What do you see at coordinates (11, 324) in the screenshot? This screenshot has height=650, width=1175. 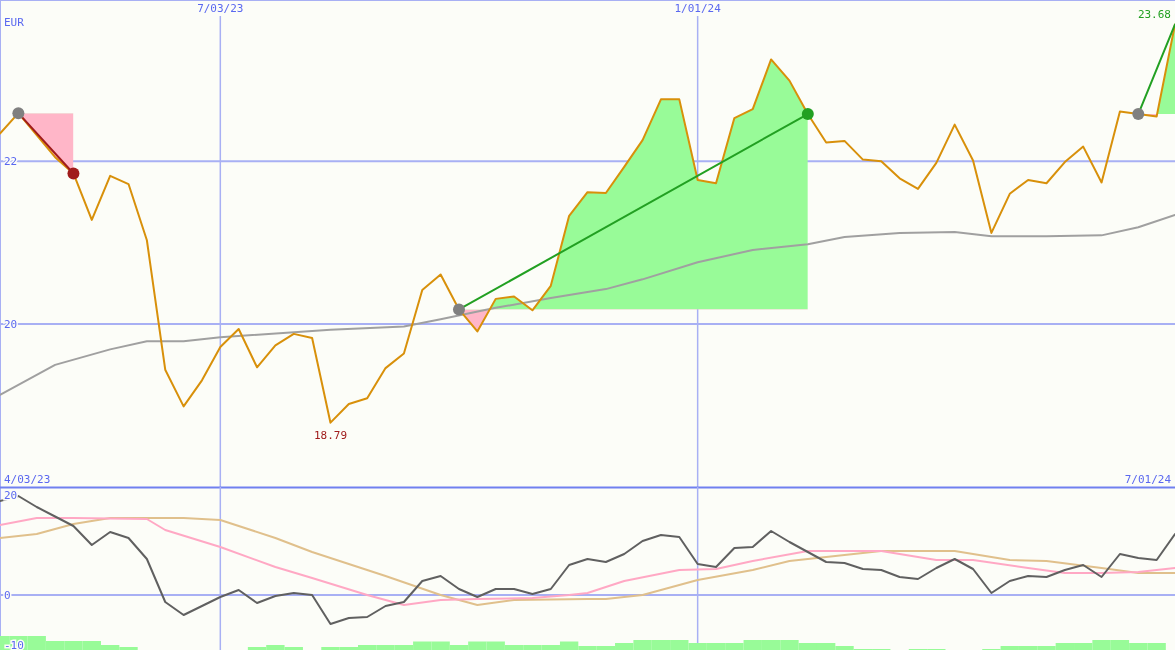 I see `y-tick-label: 20` at bounding box center [11, 324].